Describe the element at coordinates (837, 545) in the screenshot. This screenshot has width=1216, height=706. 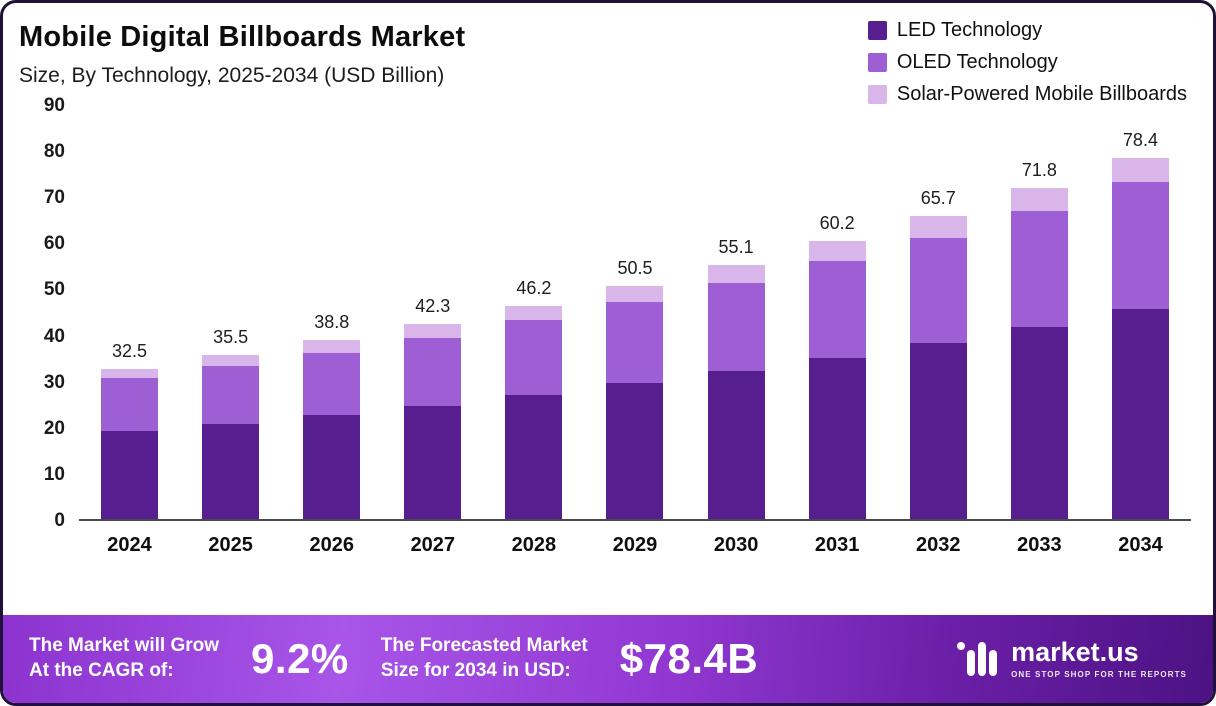
I see `x-tick-label: 2031` at that location.